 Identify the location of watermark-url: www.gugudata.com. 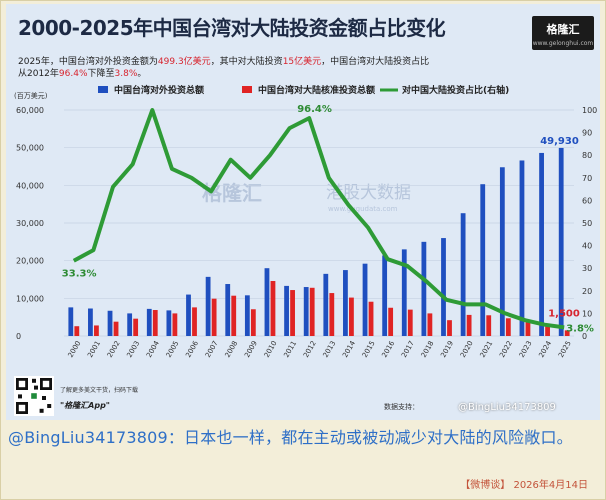
(363, 209).